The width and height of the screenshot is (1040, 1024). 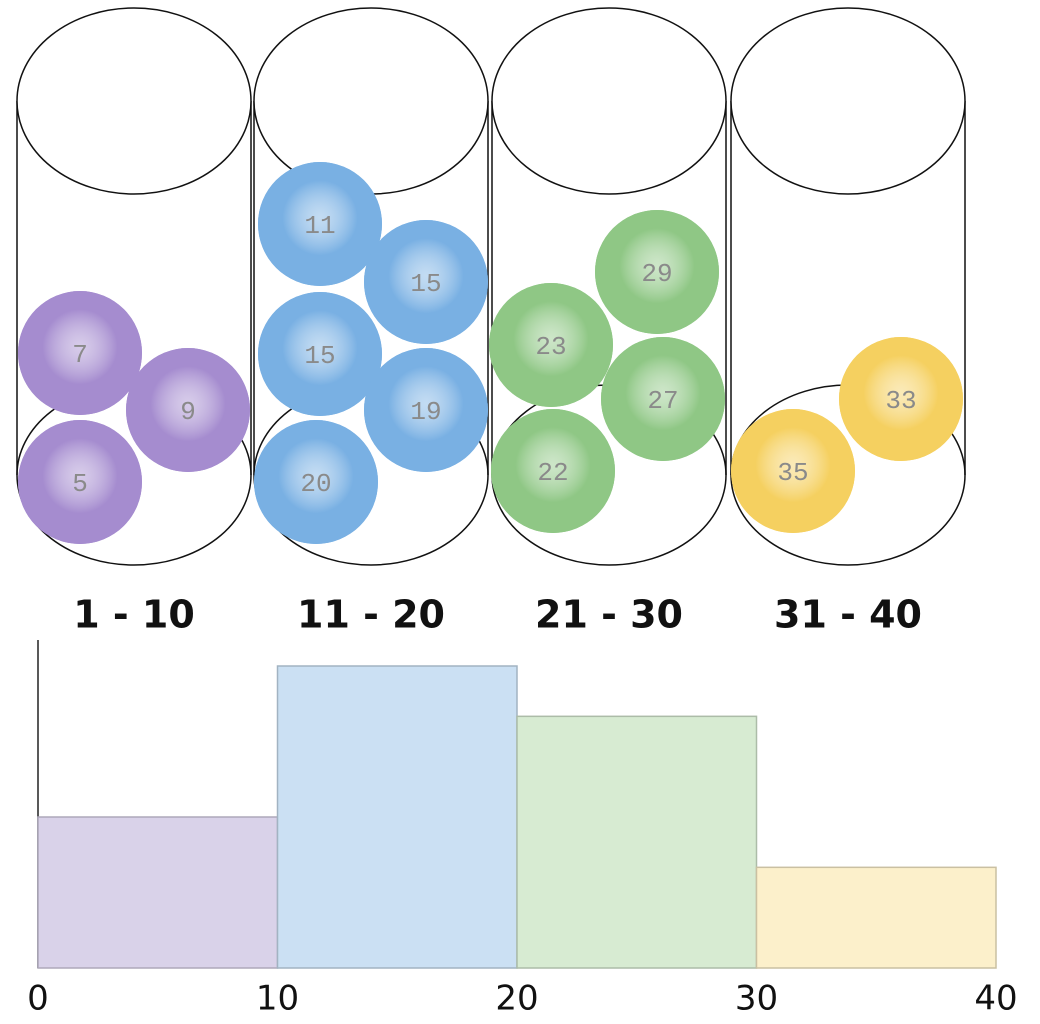 I want to click on ball-number: 35, so click(x=792, y=473).